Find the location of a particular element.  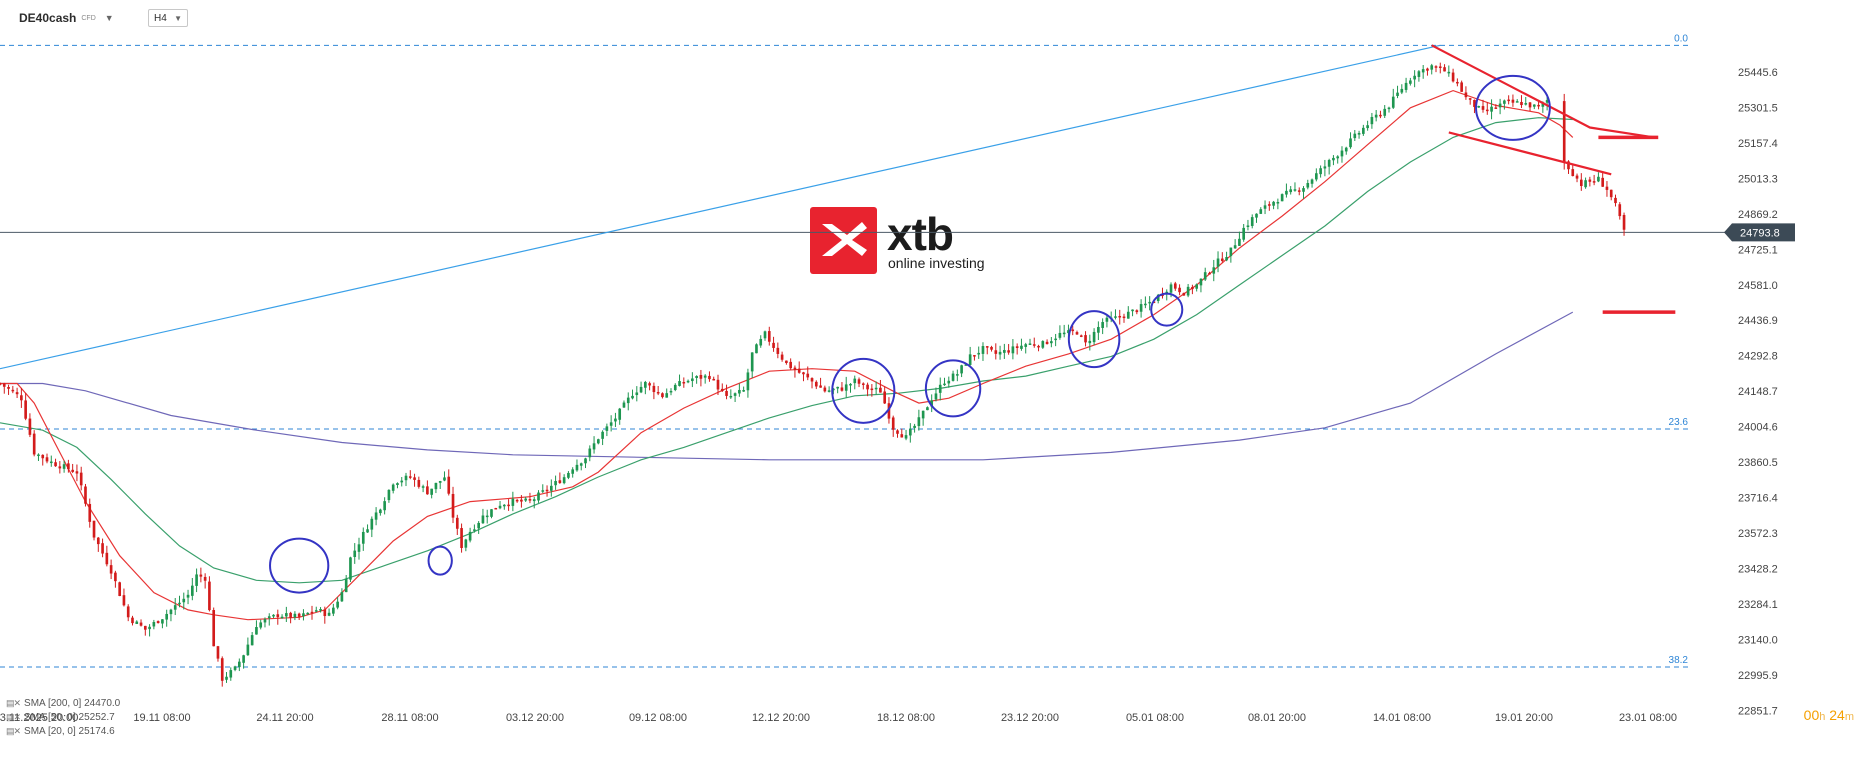

y-tick-label: 23284.1 is located at coordinates (1758, 605).